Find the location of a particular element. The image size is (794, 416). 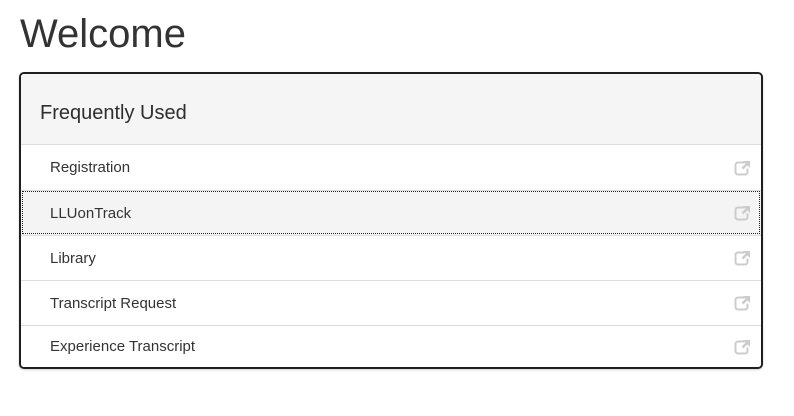

item-label: LLUonTrack is located at coordinates (91, 213).